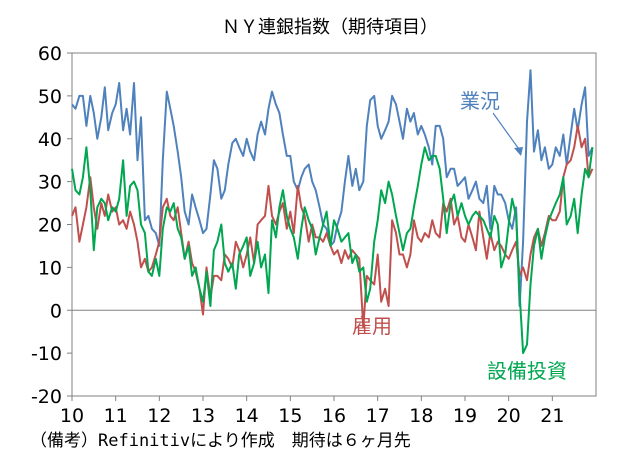 This screenshot has height=462, width=619. I want to click on x-tick-label: 13, so click(203, 416).